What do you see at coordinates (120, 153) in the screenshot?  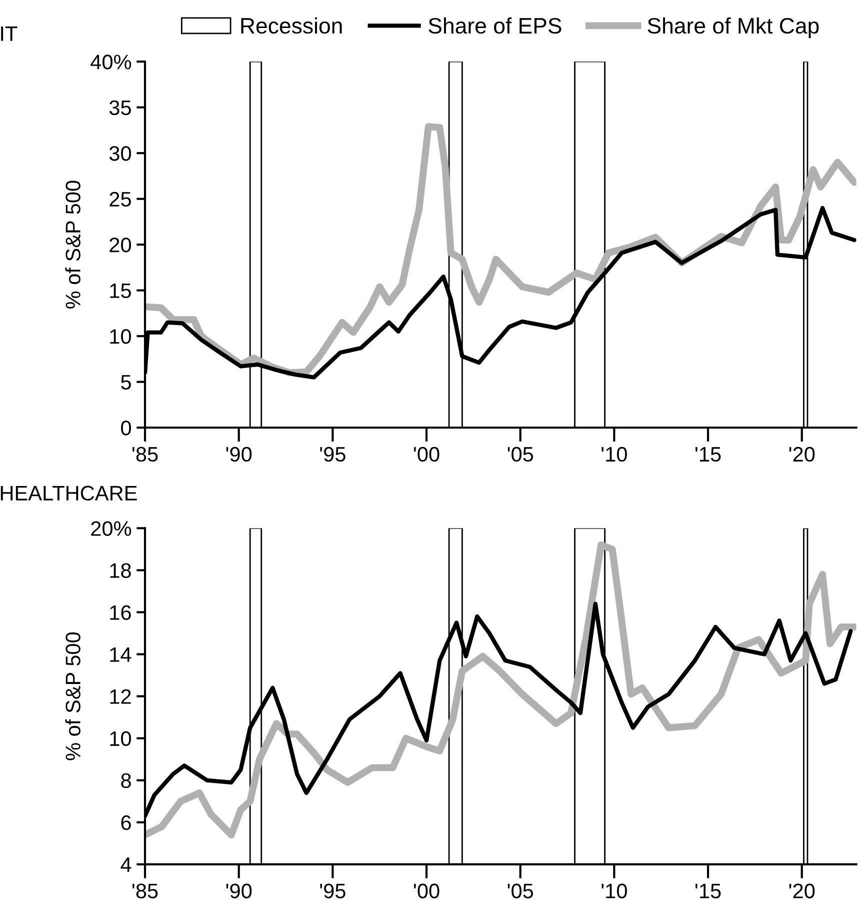 I see `y-tick-label: 30` at bounding box center [120, 153].